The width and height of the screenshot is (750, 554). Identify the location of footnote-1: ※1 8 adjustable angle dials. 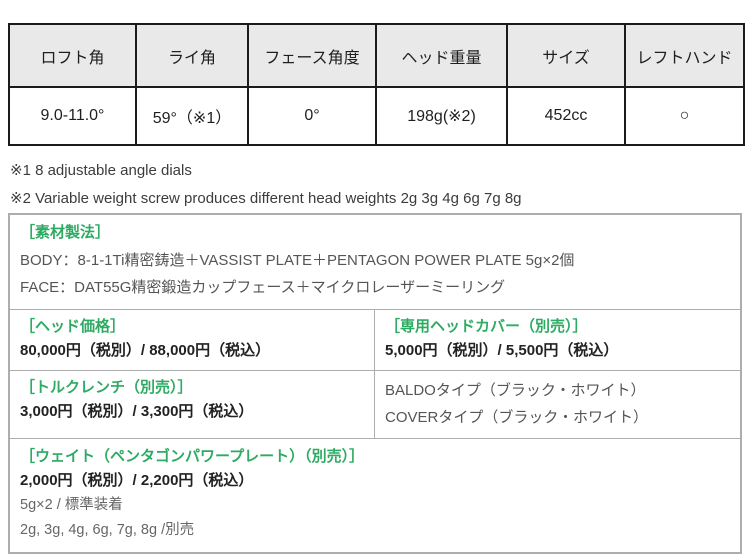
(101, 170).